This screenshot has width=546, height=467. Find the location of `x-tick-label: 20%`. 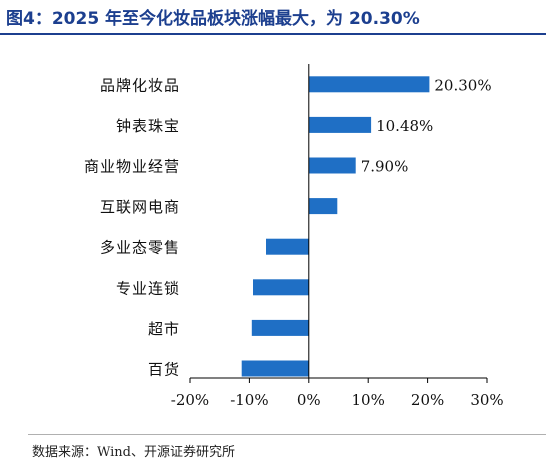

x-tick-label: 20% is located at coordinates (427, 400).